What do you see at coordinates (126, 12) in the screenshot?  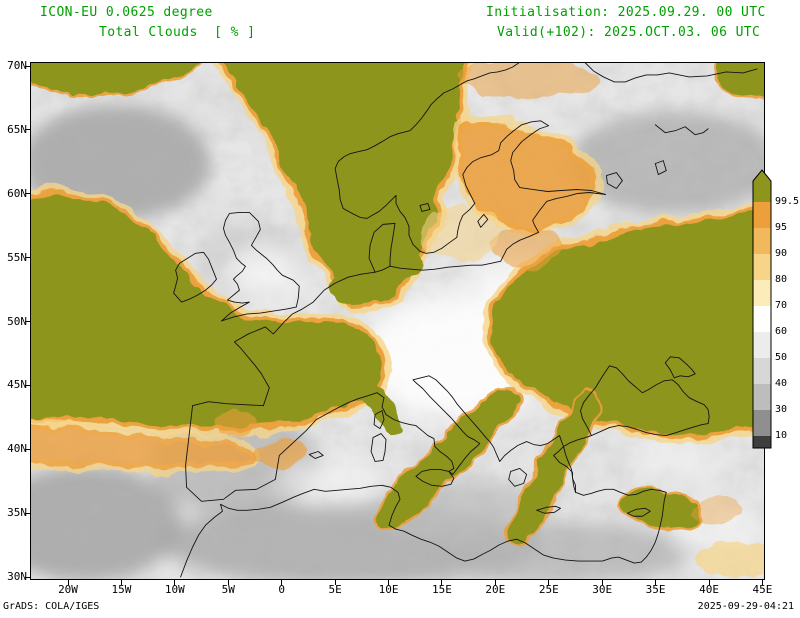 I see `title-model: ICON-EU 0.0625 degree` at bounding box center [126, 12].